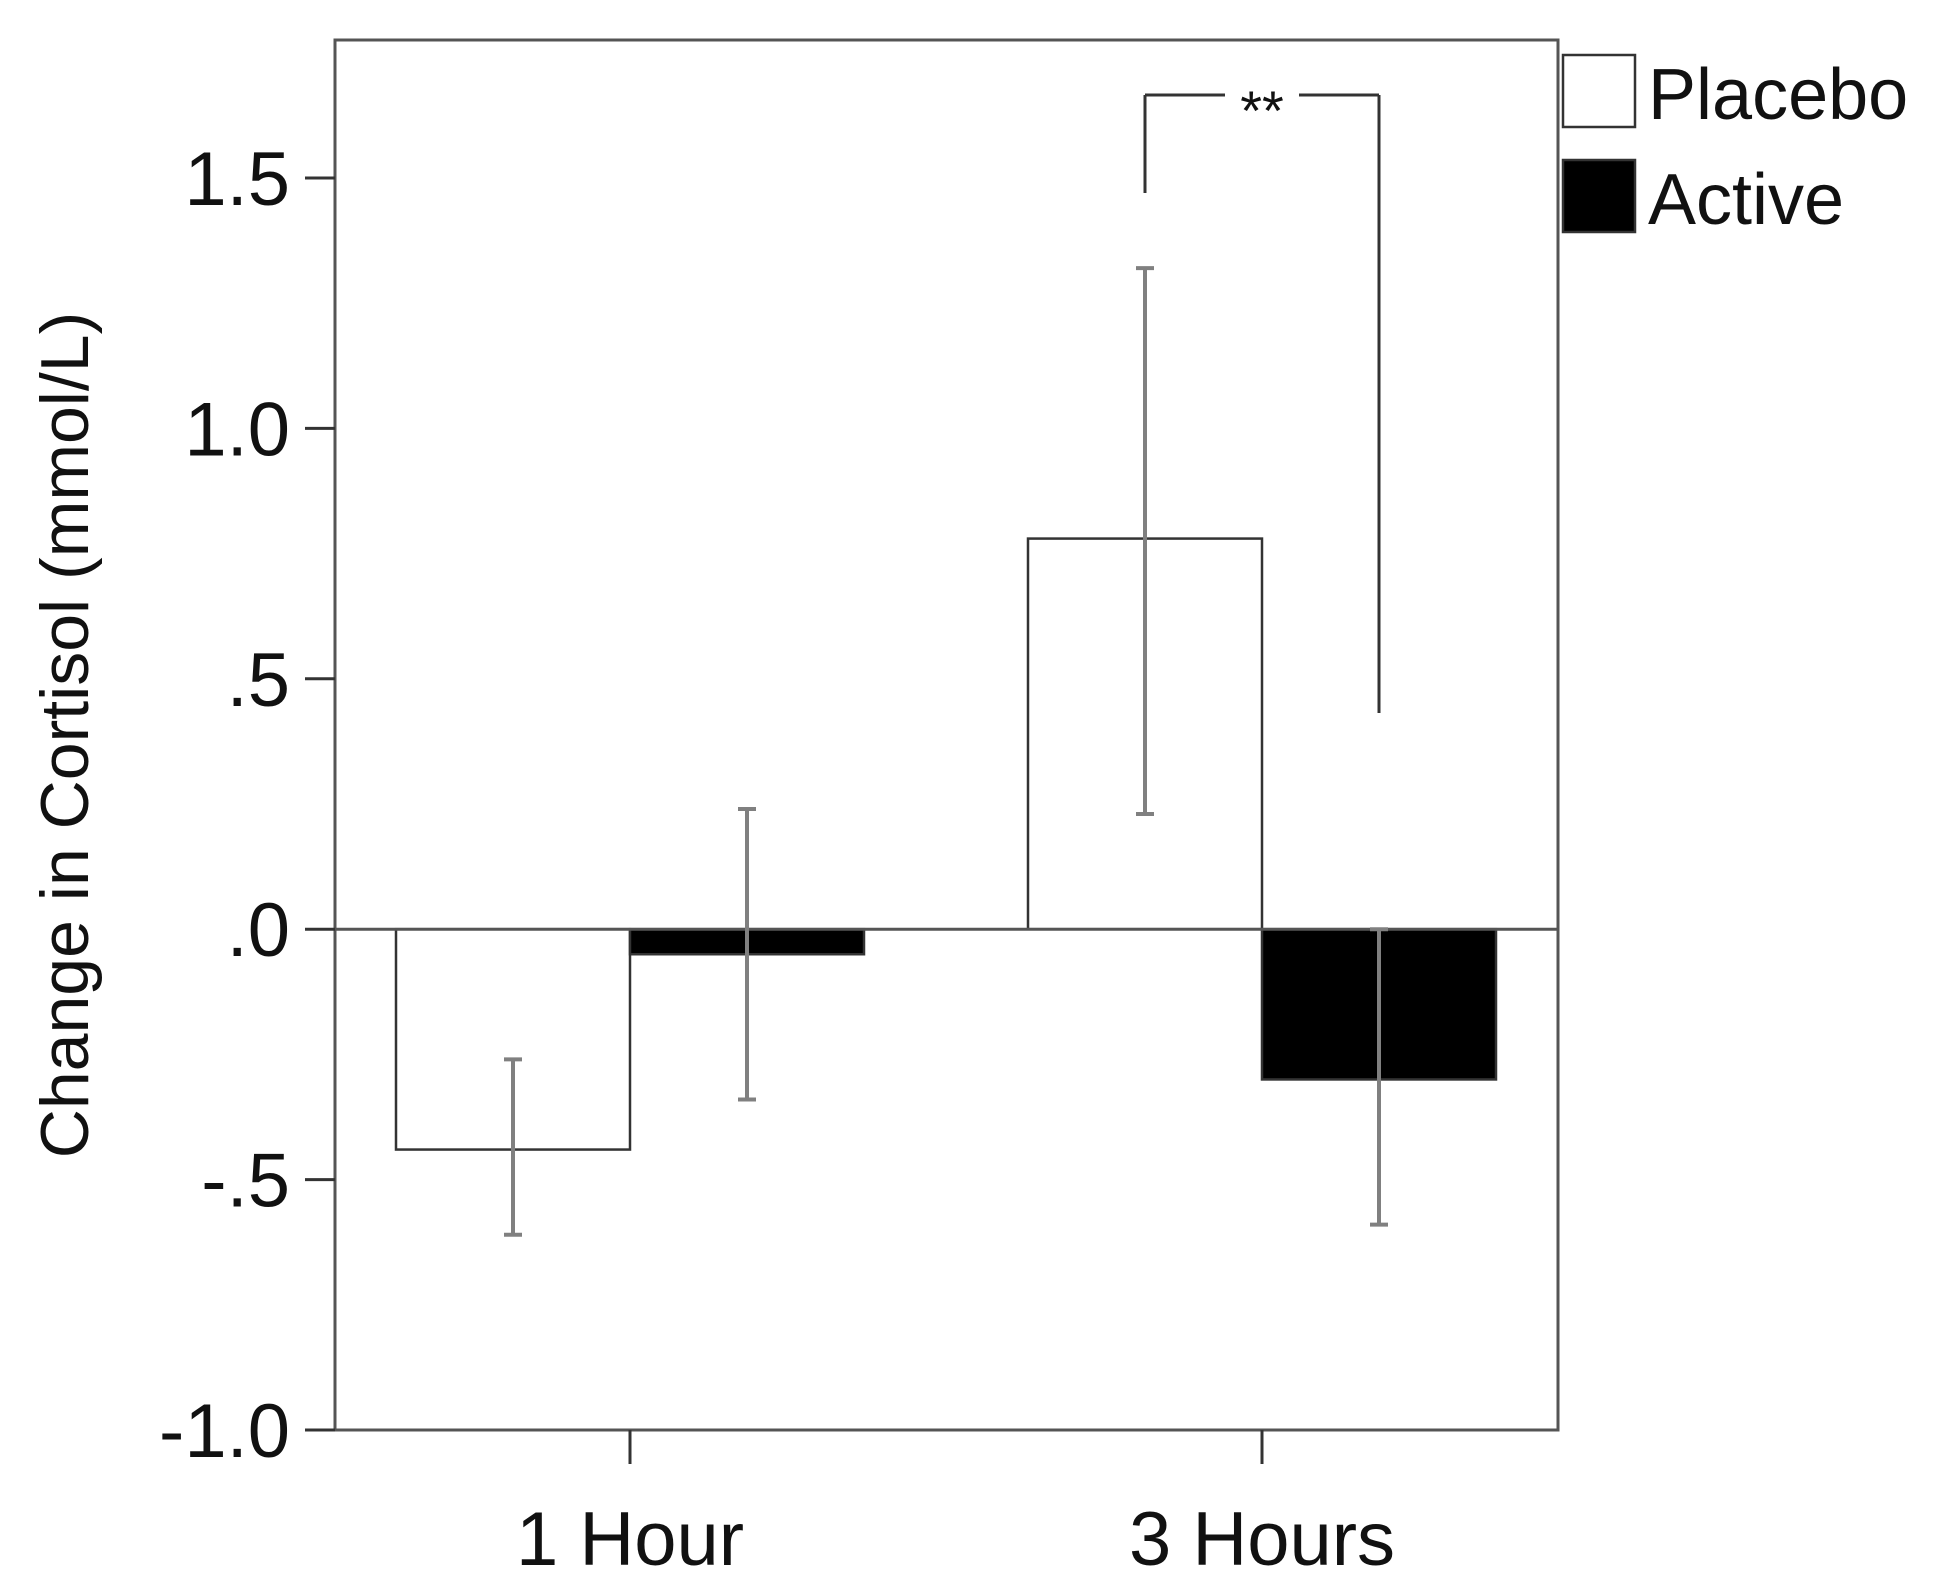 The image size is (1950, 1592). I want to click on legend-label-placebo: Placebo, so click(1778, 95).